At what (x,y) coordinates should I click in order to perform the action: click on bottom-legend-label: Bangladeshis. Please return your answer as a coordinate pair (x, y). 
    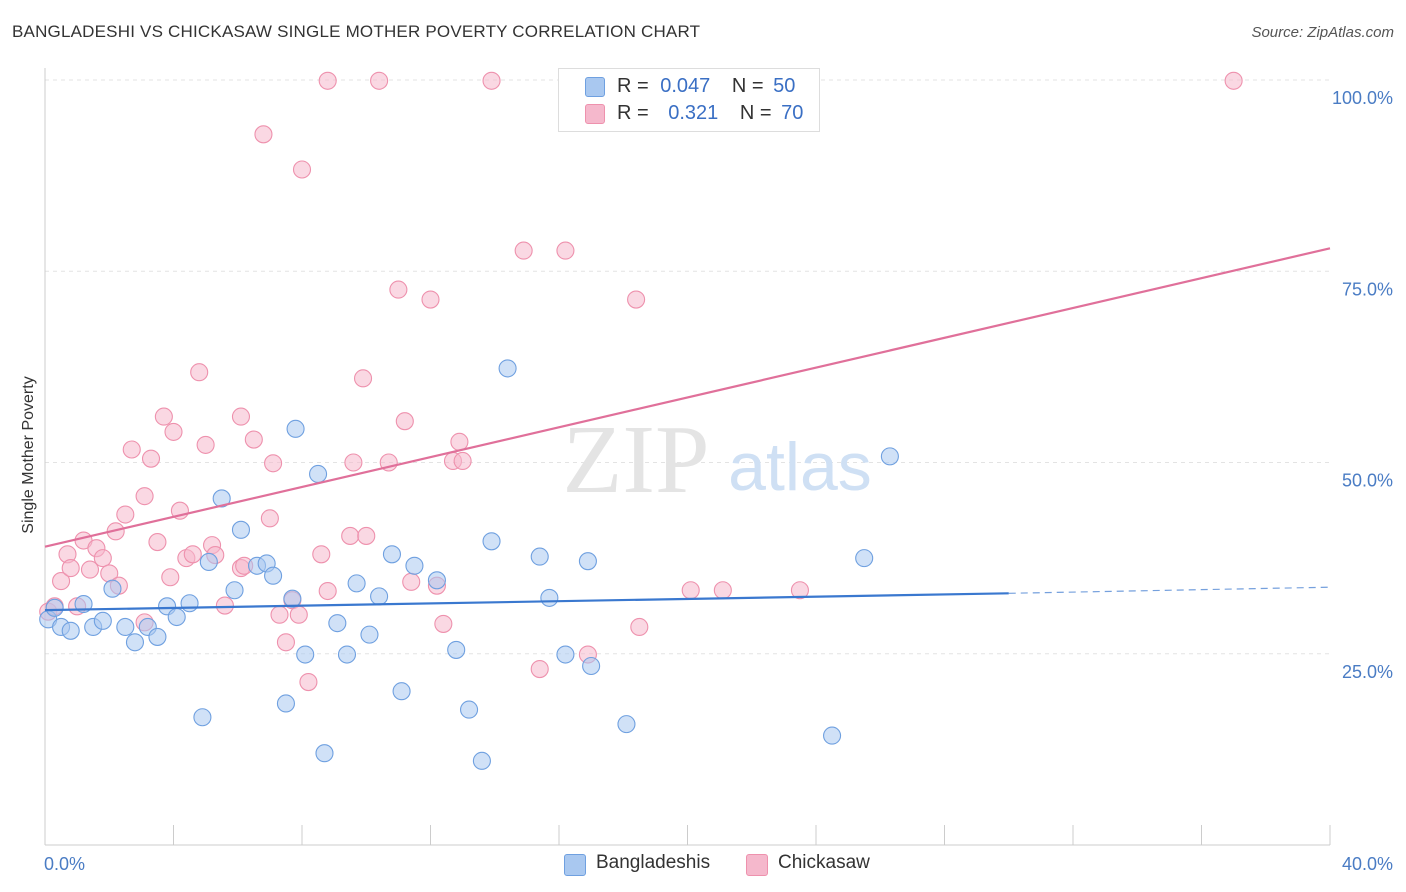
    Looking at the image, I should click on (653, 862).